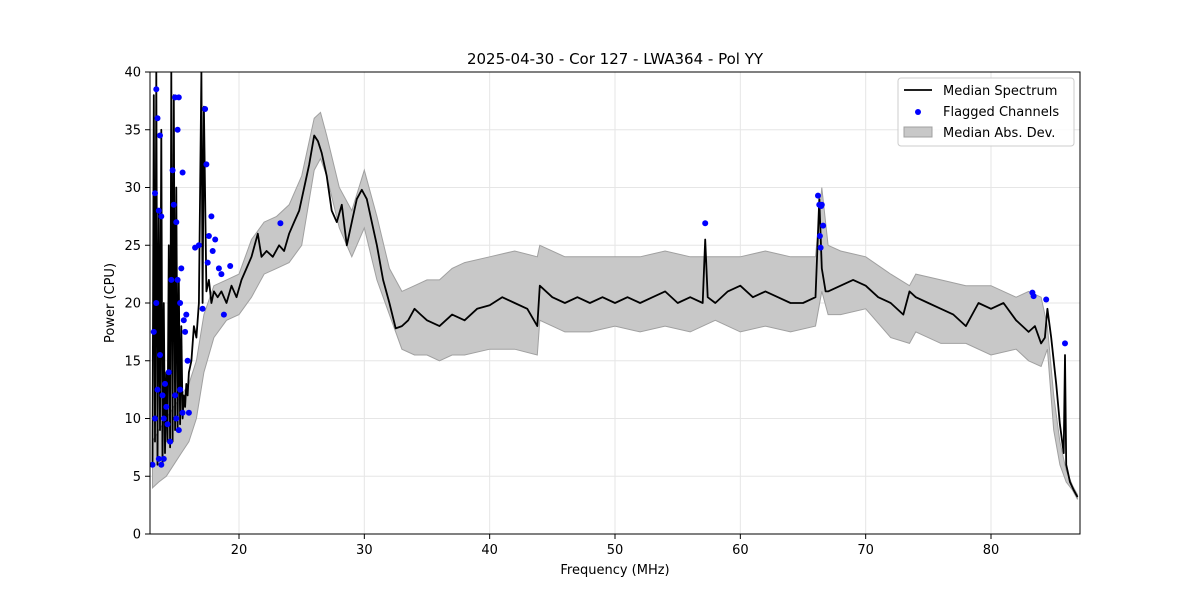 This screenshot has height=600, width=1200. I want to click on x-tick-label: 20, so click(239, 550).